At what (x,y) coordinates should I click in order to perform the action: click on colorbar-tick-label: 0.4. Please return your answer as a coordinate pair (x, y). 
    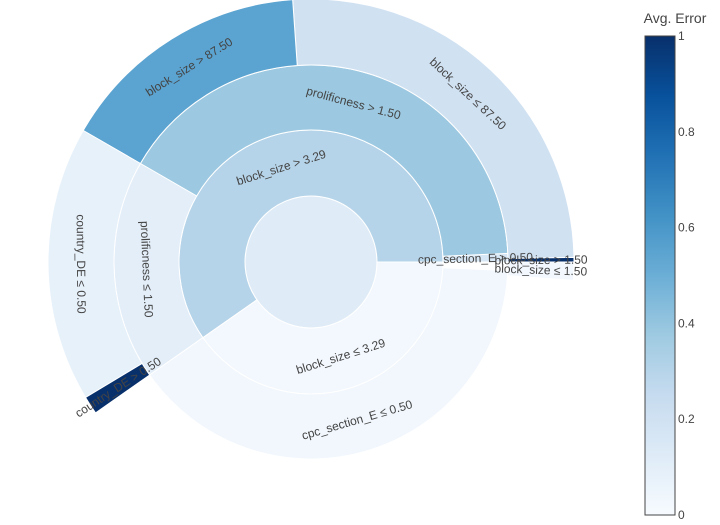
    Looking at the image, I should click on (686, 323).